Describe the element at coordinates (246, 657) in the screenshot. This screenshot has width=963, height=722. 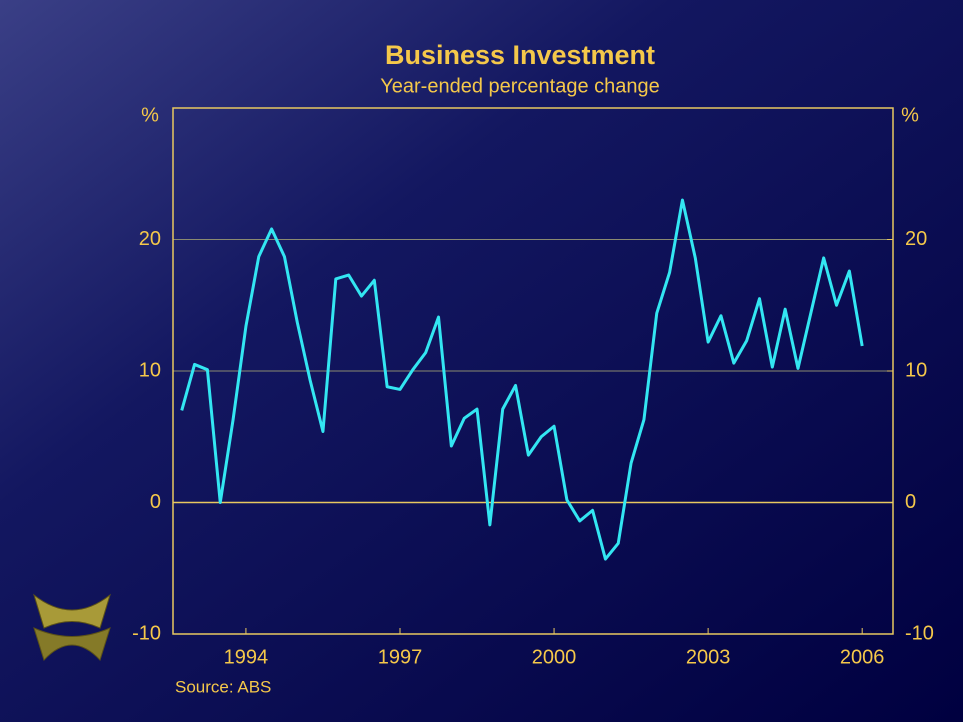
I see `x-tick-label: 1994` at that location.